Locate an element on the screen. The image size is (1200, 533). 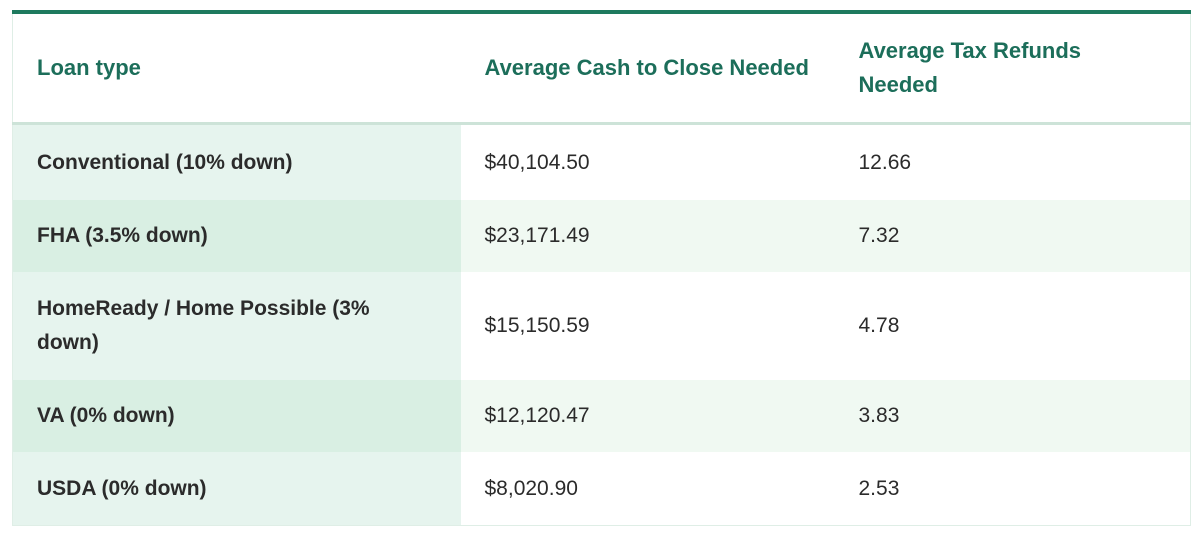
header-cell: Average Cash to Close Needed is located at coordinates (647, 68).